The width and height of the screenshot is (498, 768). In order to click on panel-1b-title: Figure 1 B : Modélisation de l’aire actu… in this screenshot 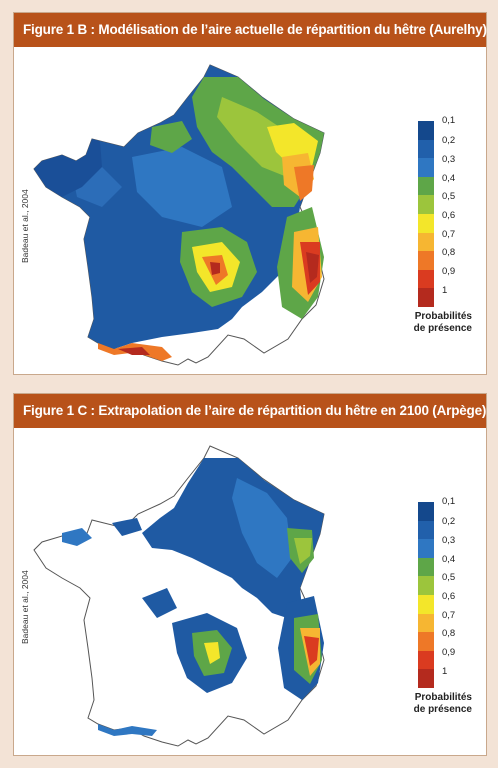, I will do `click(250, 30)`.